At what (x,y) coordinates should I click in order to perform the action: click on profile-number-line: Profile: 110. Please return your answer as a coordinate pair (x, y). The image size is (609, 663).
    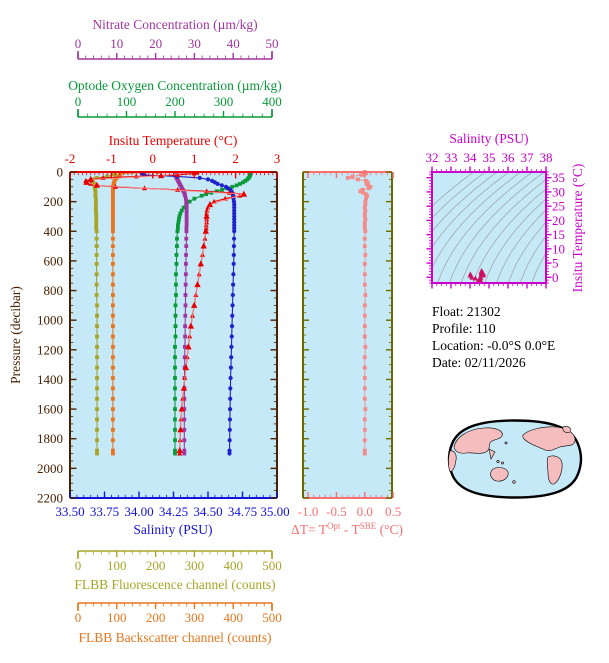
    Looking at the image, I should click on (464, 328).